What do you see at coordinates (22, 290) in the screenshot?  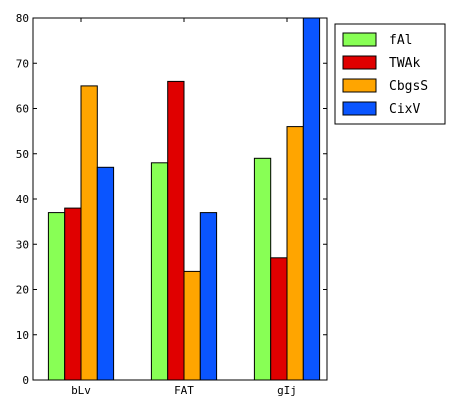 I see `y-tick-label-20: 20` at bounding box center [22, 290].